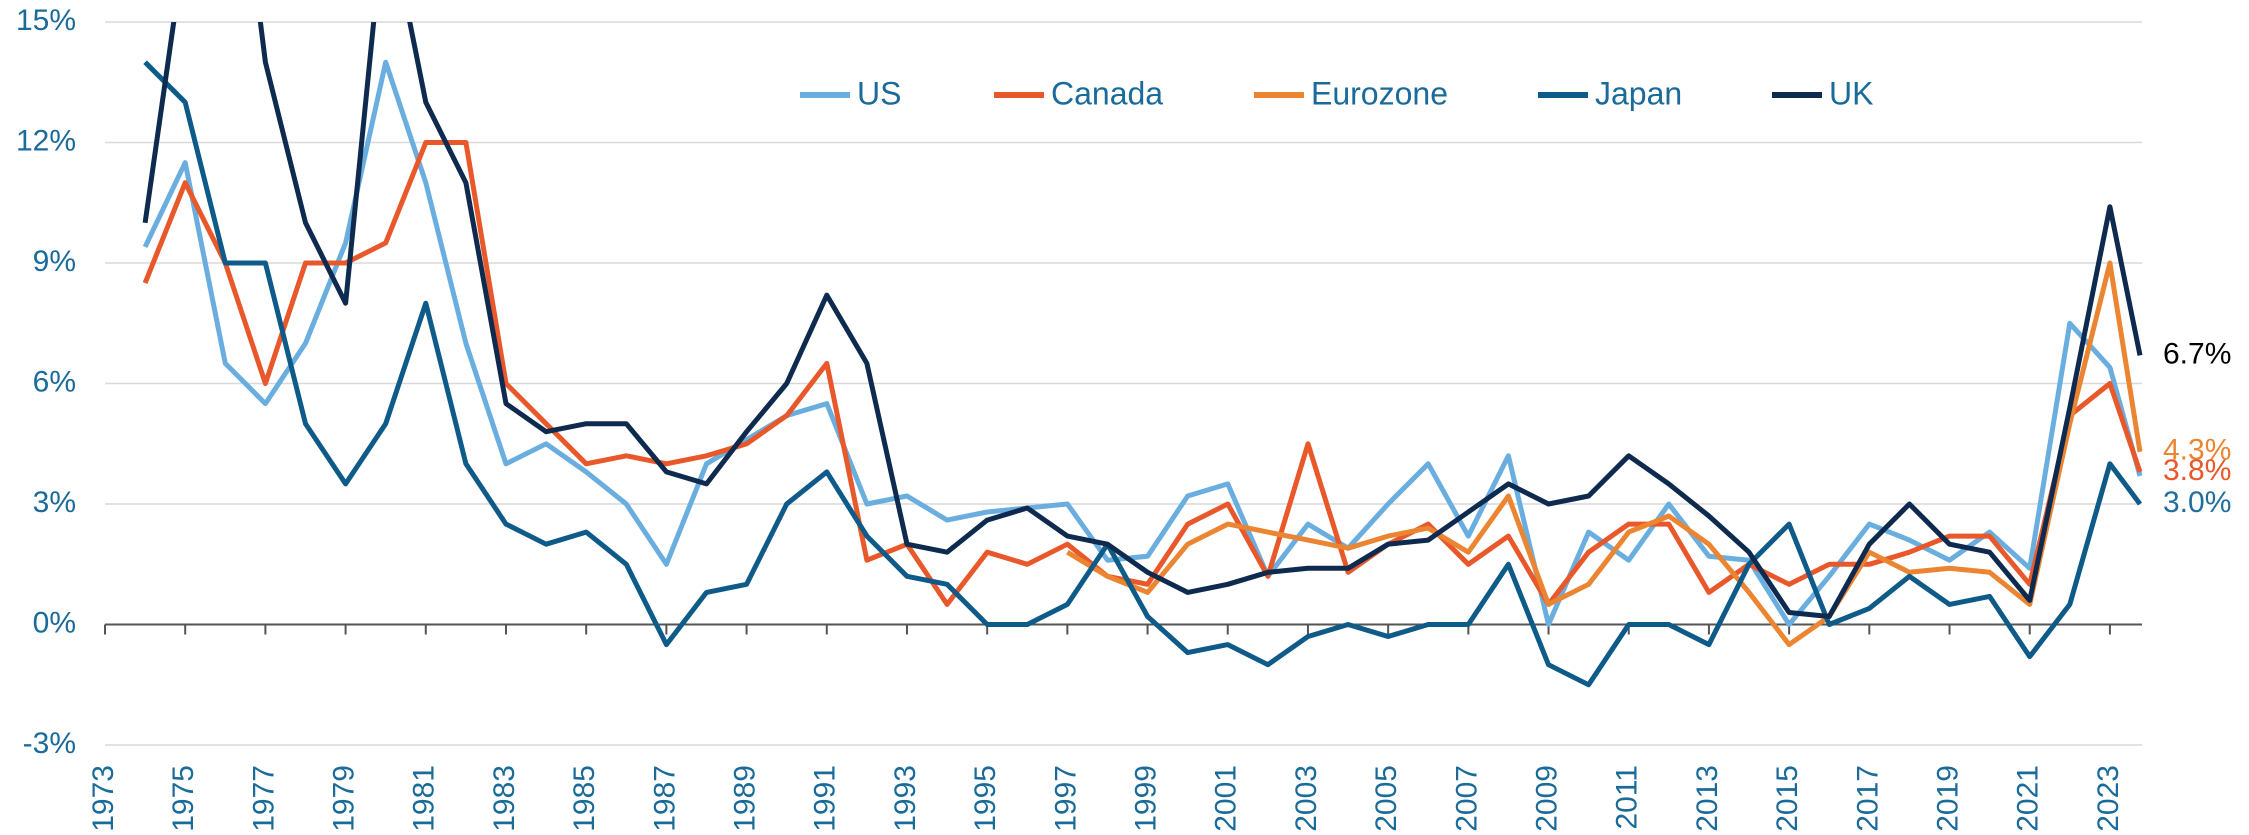  Describe the element at coordinates (1787, 798) in the screenshot. I see `x-tick-label: 2015` at that location.